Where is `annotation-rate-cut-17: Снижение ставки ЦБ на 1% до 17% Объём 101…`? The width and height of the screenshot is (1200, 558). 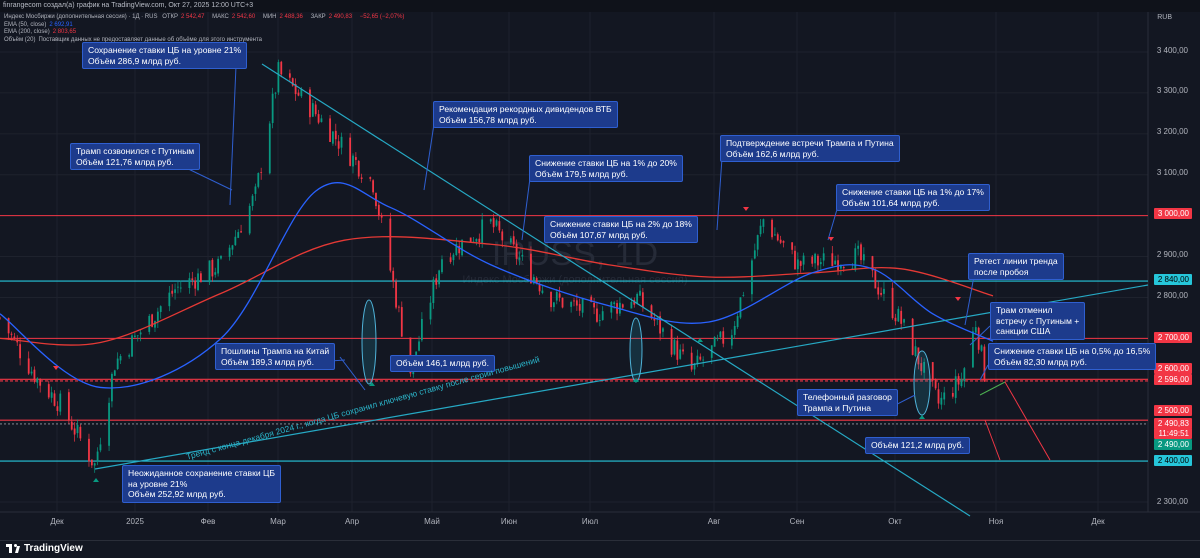 annotation-rate-cut-17: Снижение ставки ЦБ на 1% до 17% Объём 101… is located at coordinates (913, 197).